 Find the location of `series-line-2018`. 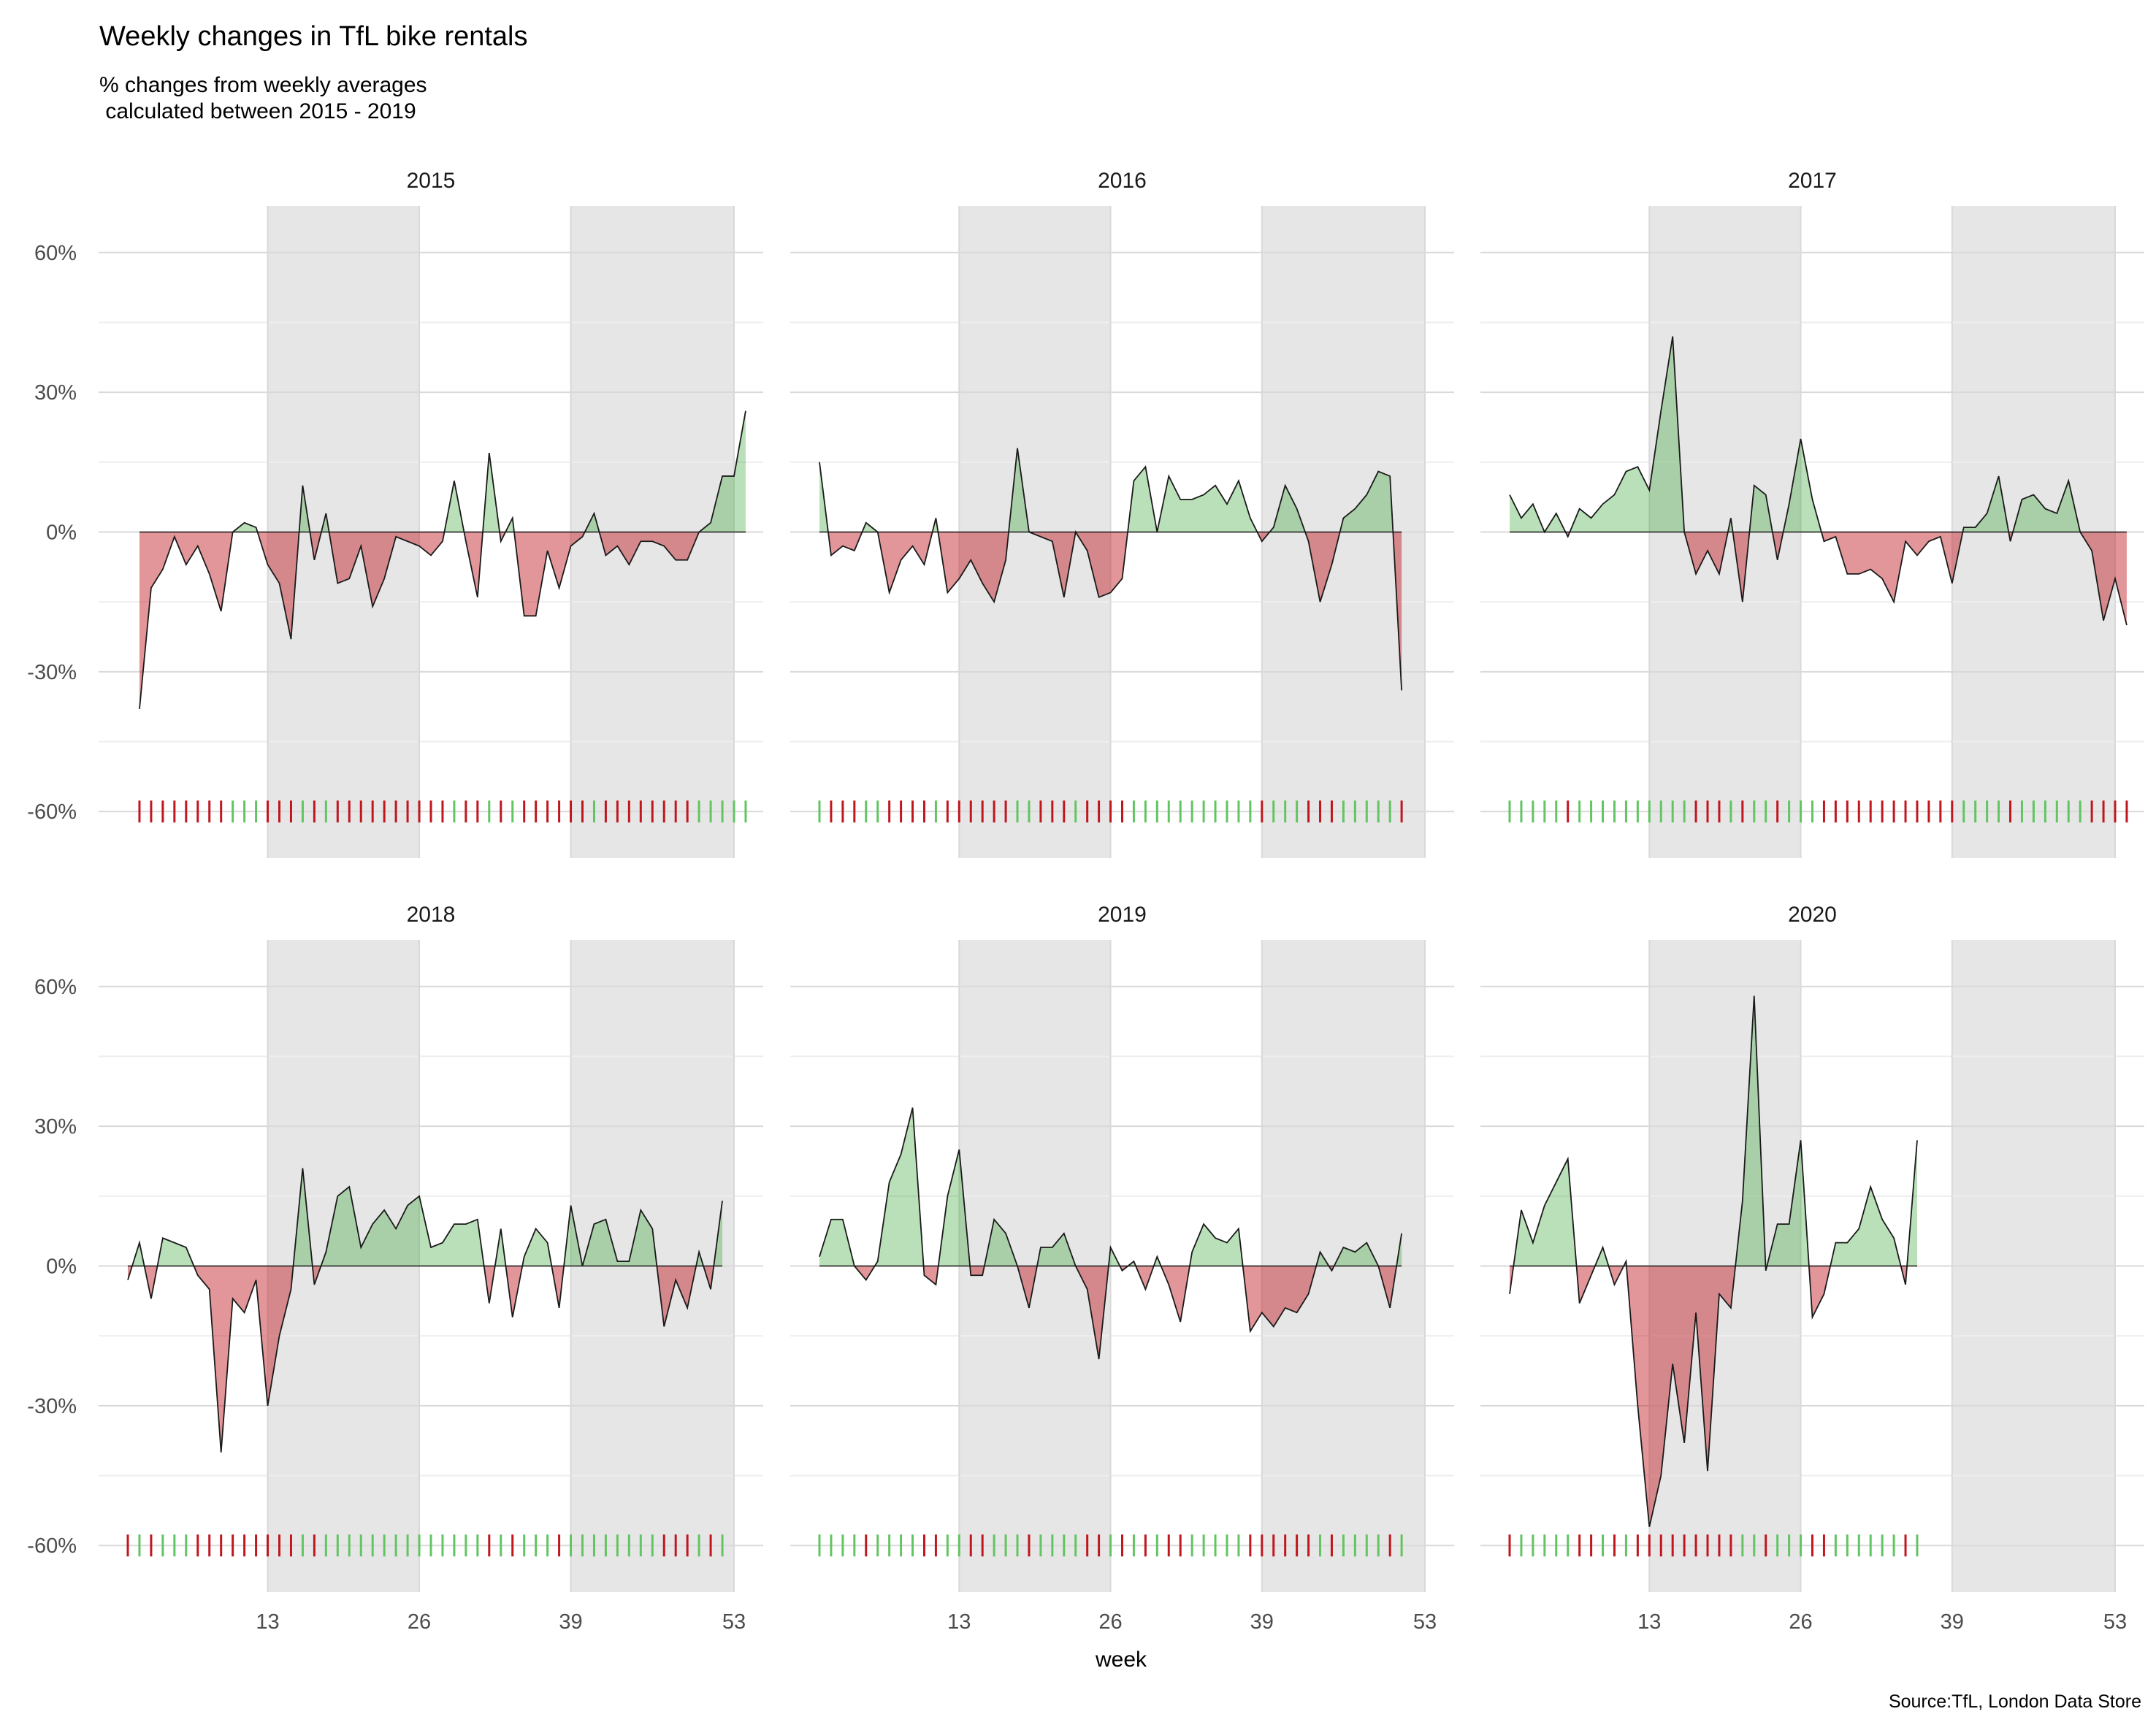

series-line-2018 is located at coordinates (425, 1310).